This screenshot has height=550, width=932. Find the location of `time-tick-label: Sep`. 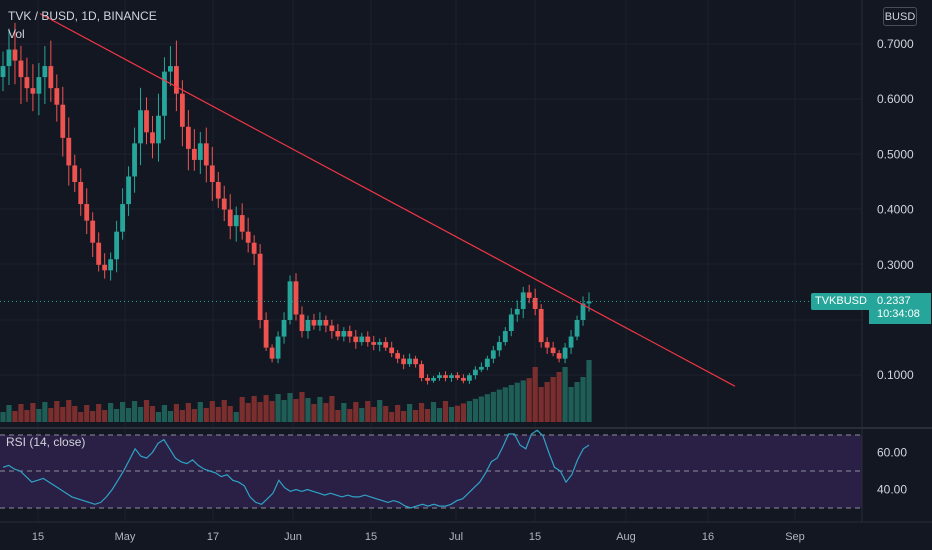

time-tick-label: Sep is located at coordinates (795, 537).